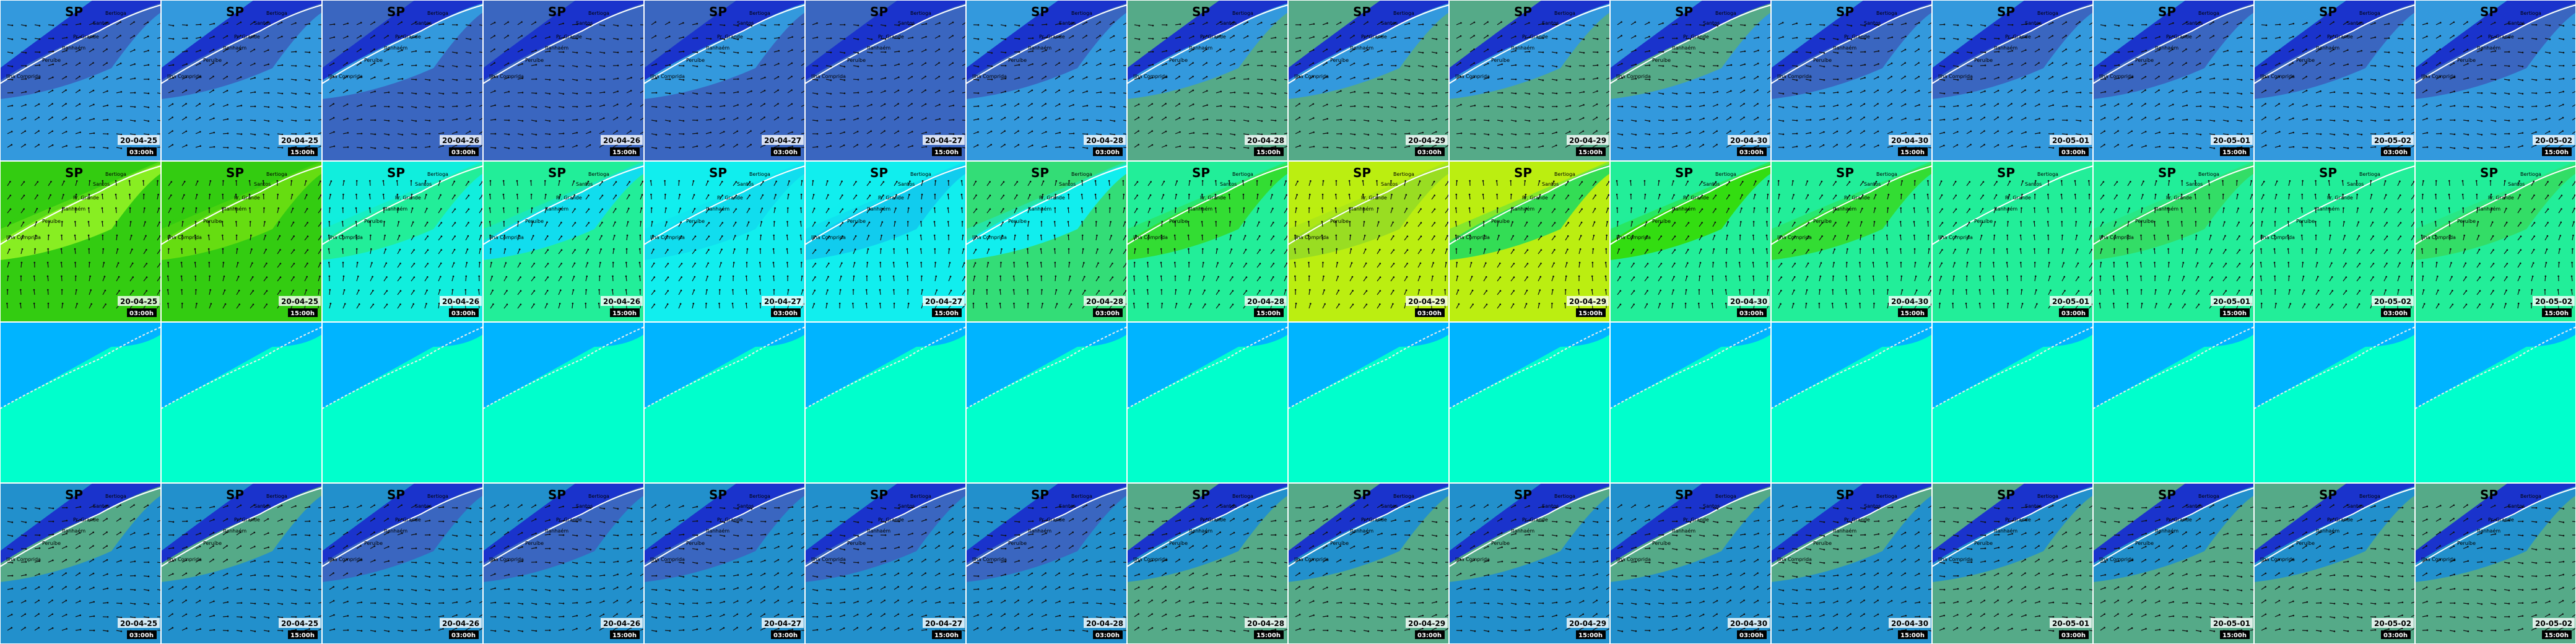 The image size is (2576, 644). What do you see at coordinates (1268, 152) in the screenshot?
I see `frame-time: 15:00h` at bounding box center [1268, 152].